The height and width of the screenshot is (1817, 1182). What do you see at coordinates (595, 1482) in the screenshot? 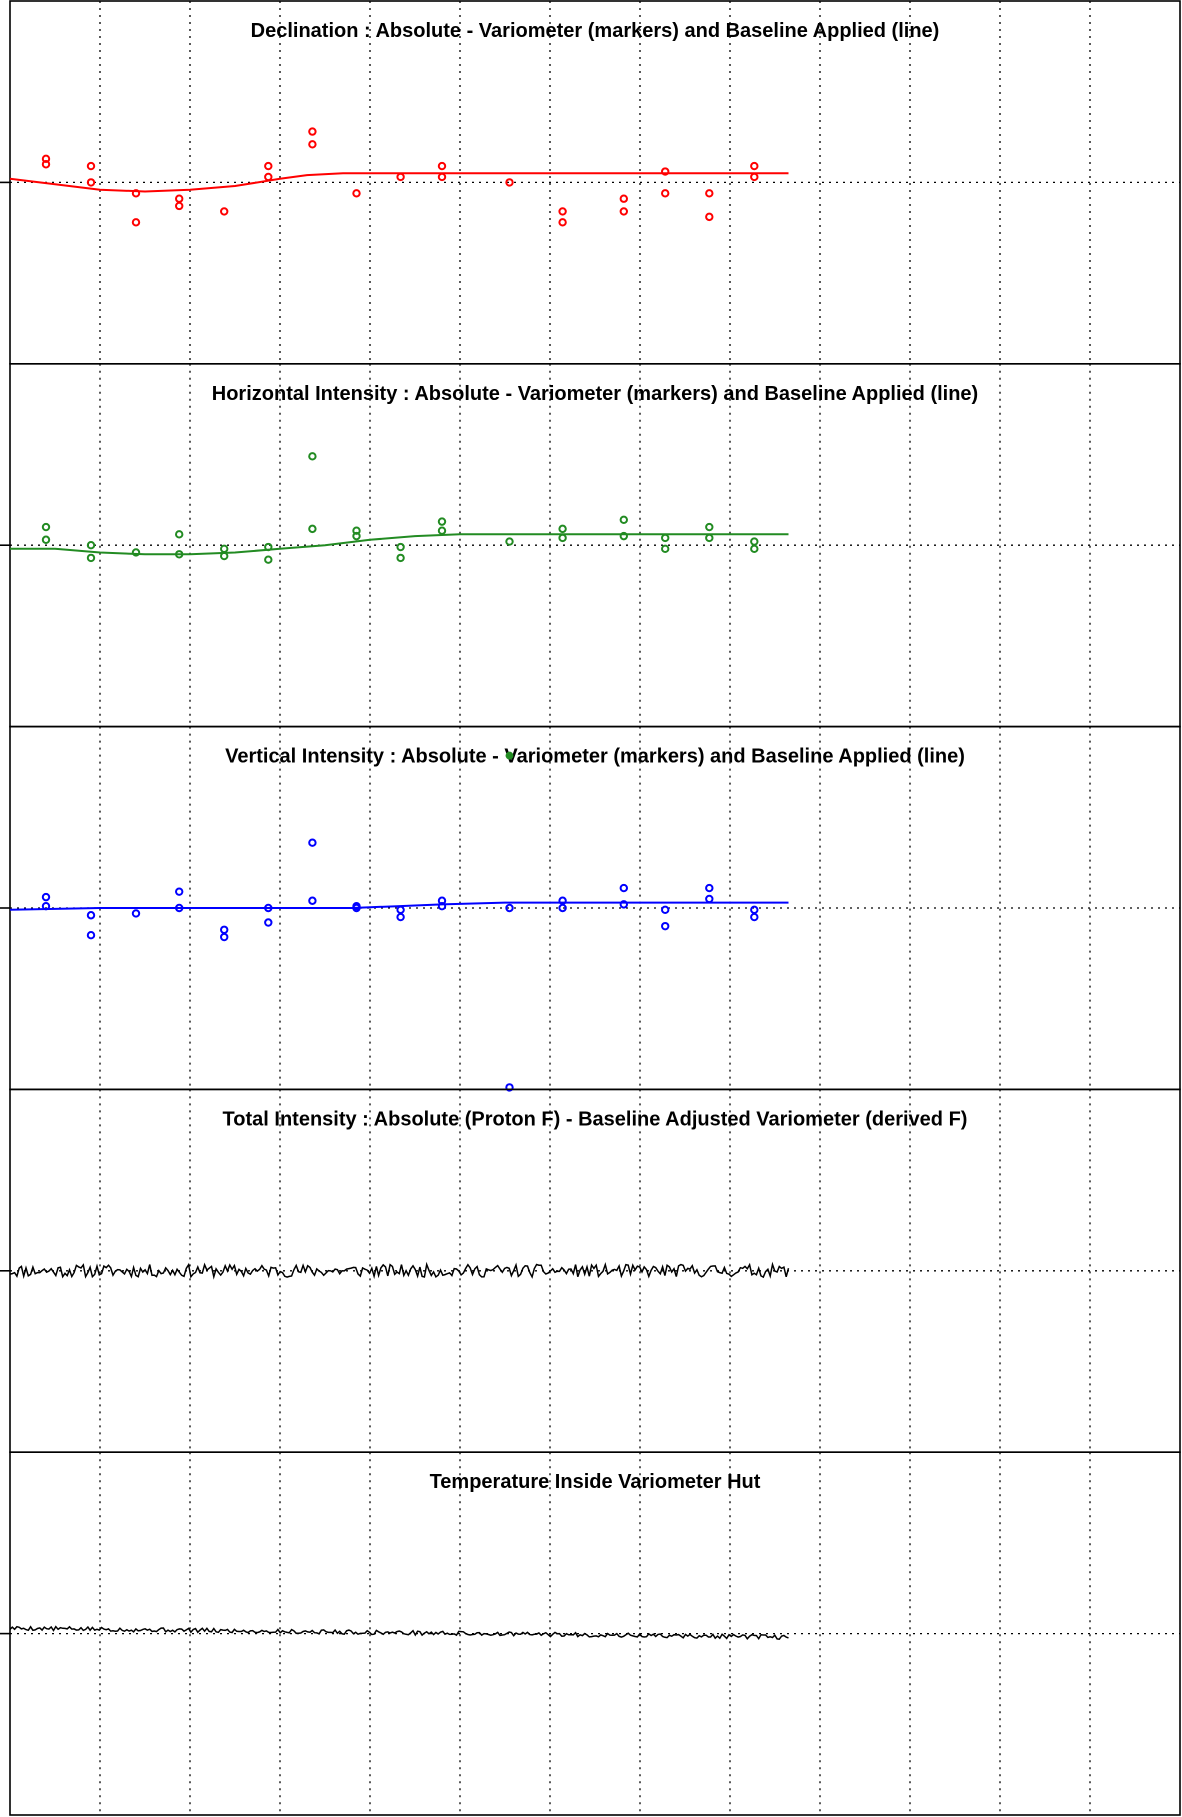
I see `panel-title: Temperature Inside Variometer Hut` at bounding box center [595, 1482].